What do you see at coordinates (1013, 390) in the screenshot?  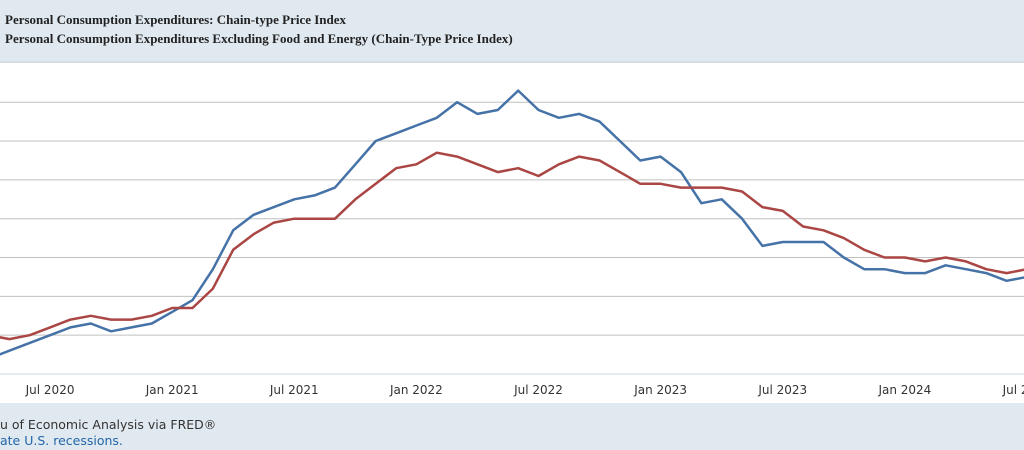 I see `x-tick-label: Jul 2024` at bounding box center [1013, 390].